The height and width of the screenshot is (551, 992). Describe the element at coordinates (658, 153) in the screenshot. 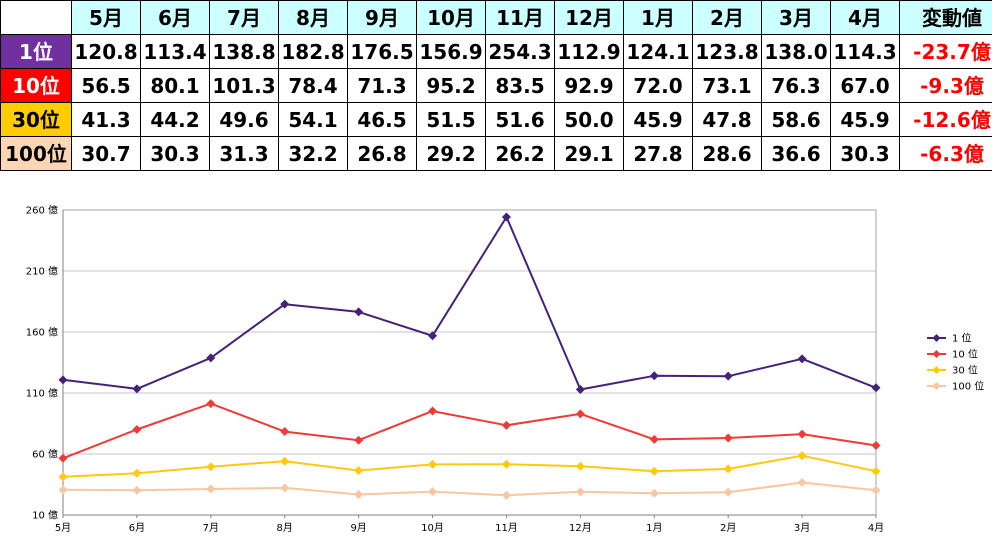

I see `value-cell: 27.8` at that location.